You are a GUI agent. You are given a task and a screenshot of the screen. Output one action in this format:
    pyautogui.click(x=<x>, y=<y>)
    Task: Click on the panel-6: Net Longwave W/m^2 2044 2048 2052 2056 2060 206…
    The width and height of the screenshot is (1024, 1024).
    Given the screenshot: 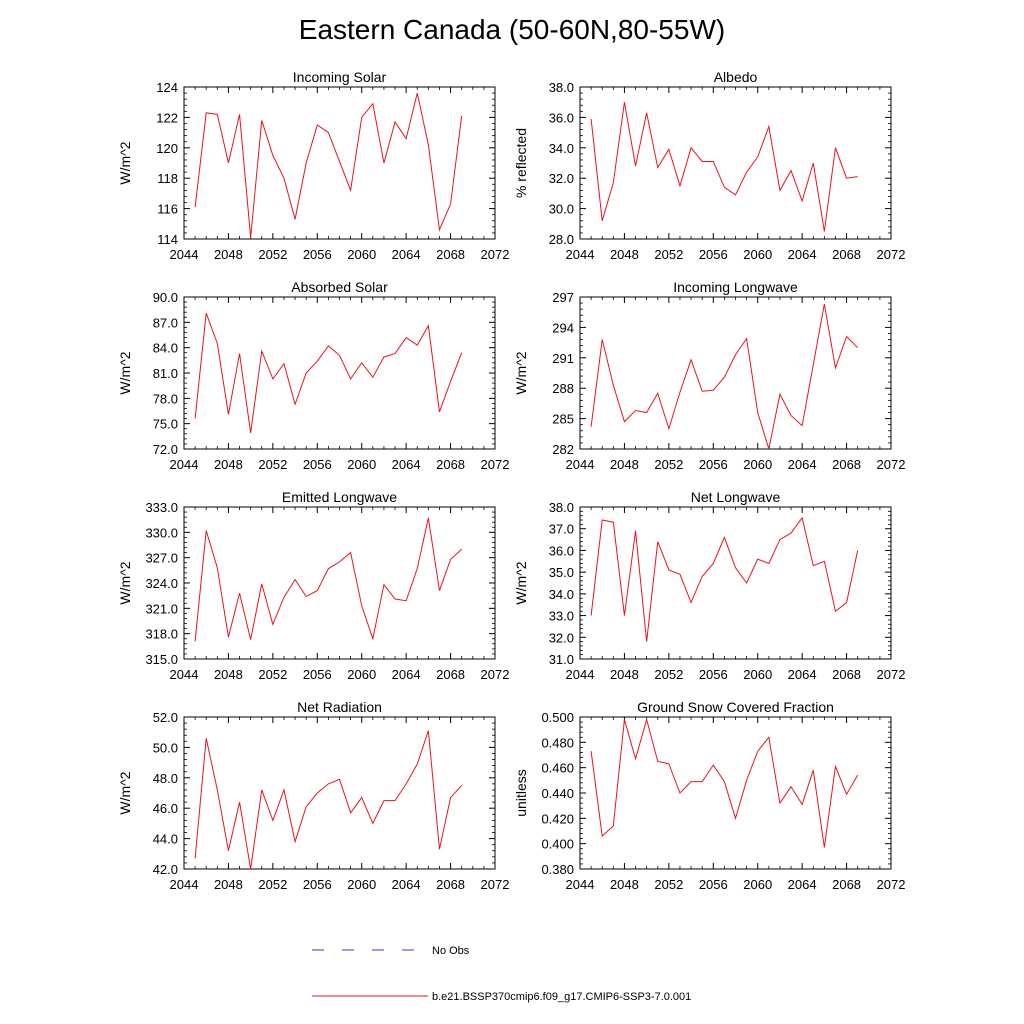 What is the action you would take?
    pyautogui.click(x=709, y=585)
    